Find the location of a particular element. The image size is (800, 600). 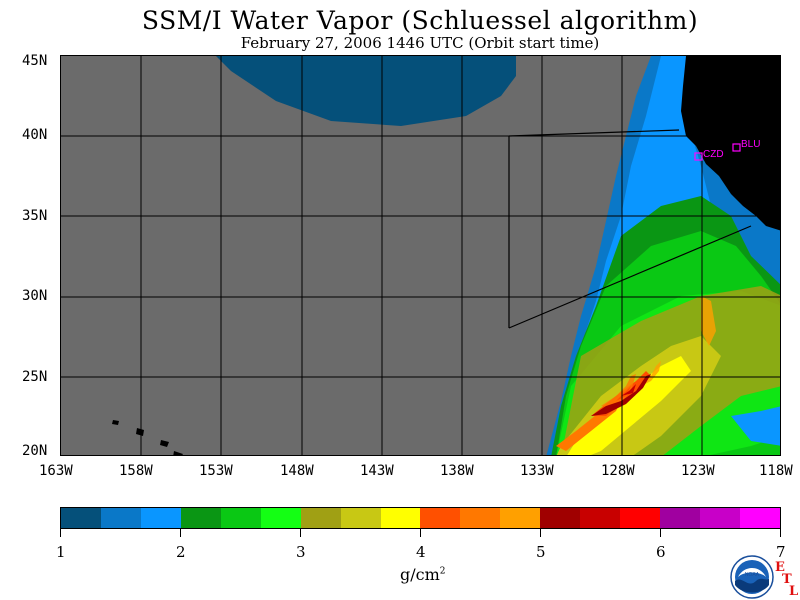

etl-letter-l: L is located at coordinates (794, 591).